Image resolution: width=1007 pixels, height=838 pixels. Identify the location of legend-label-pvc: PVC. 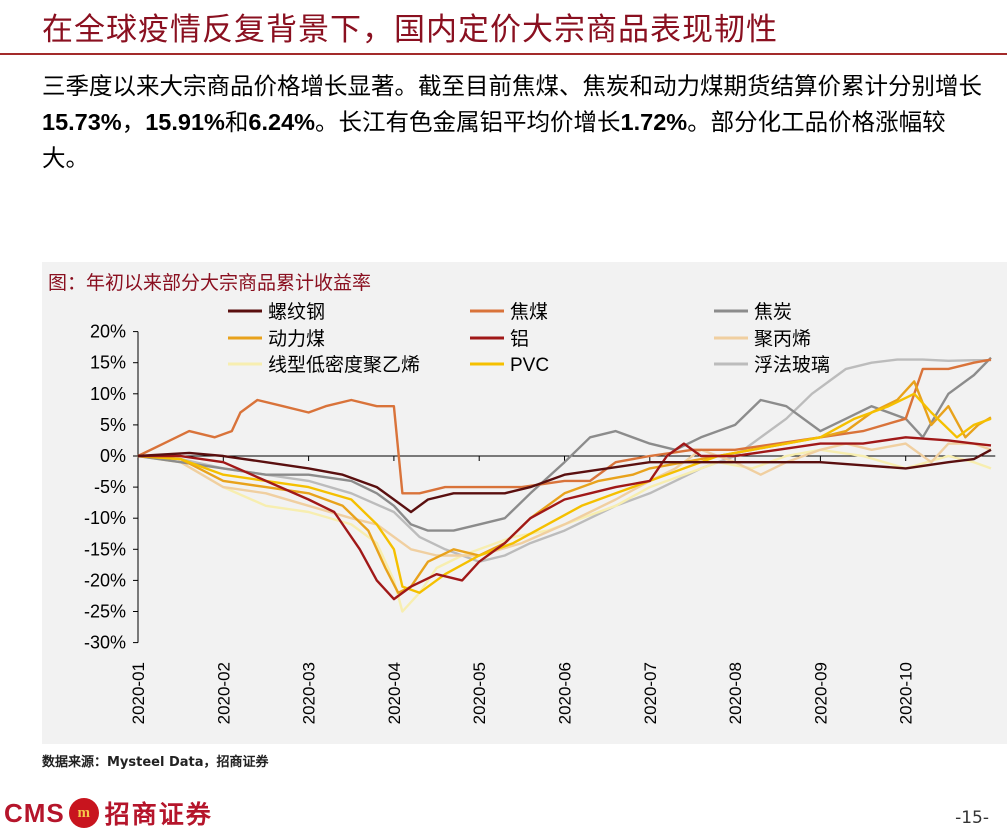
(529, 365).